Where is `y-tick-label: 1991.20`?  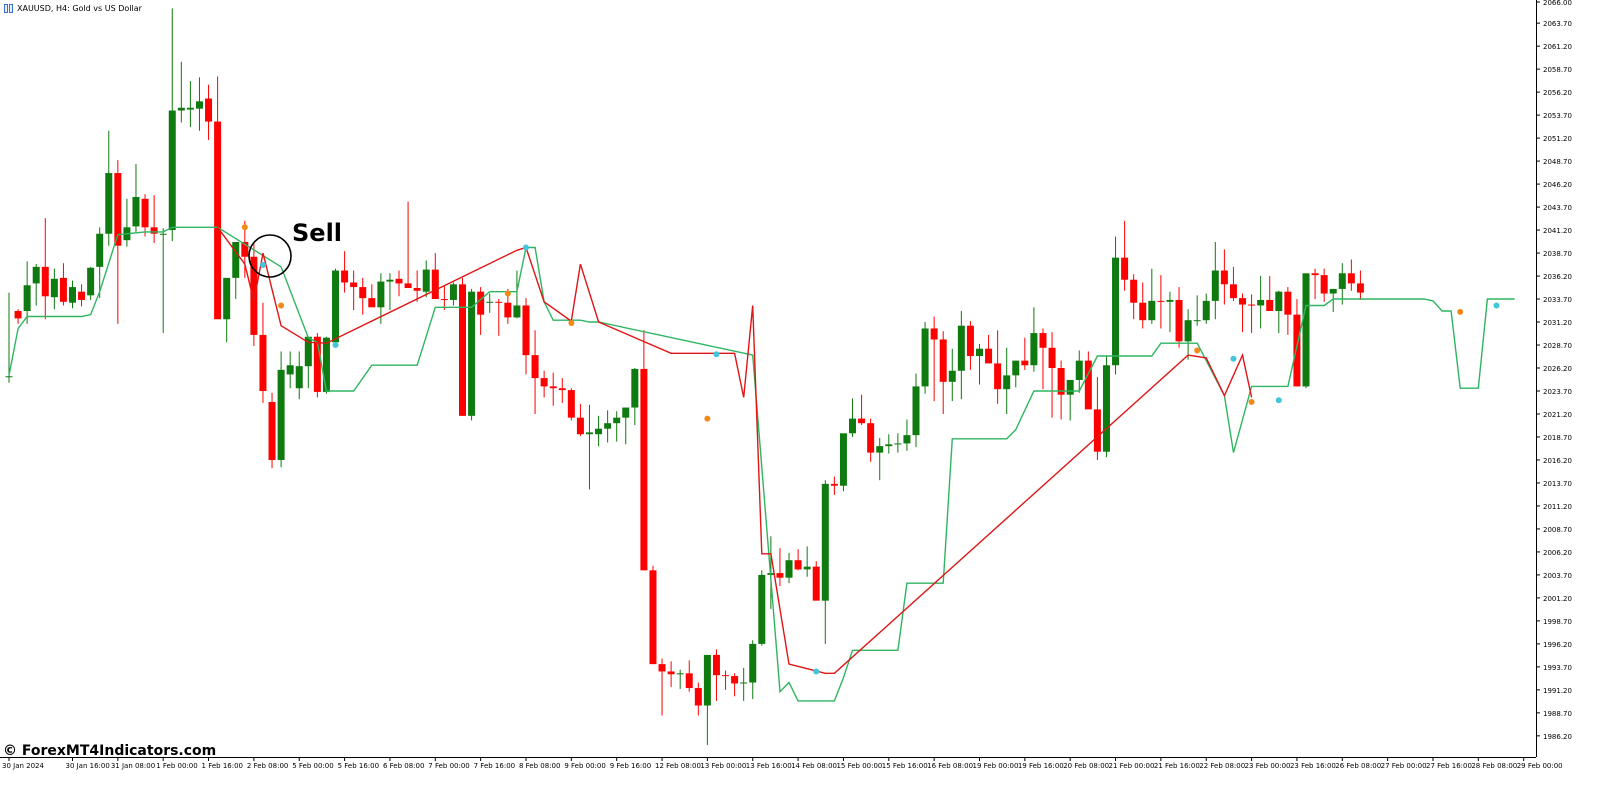
y-tick-label: 1991.20 is located at coordinates (1557, 691).